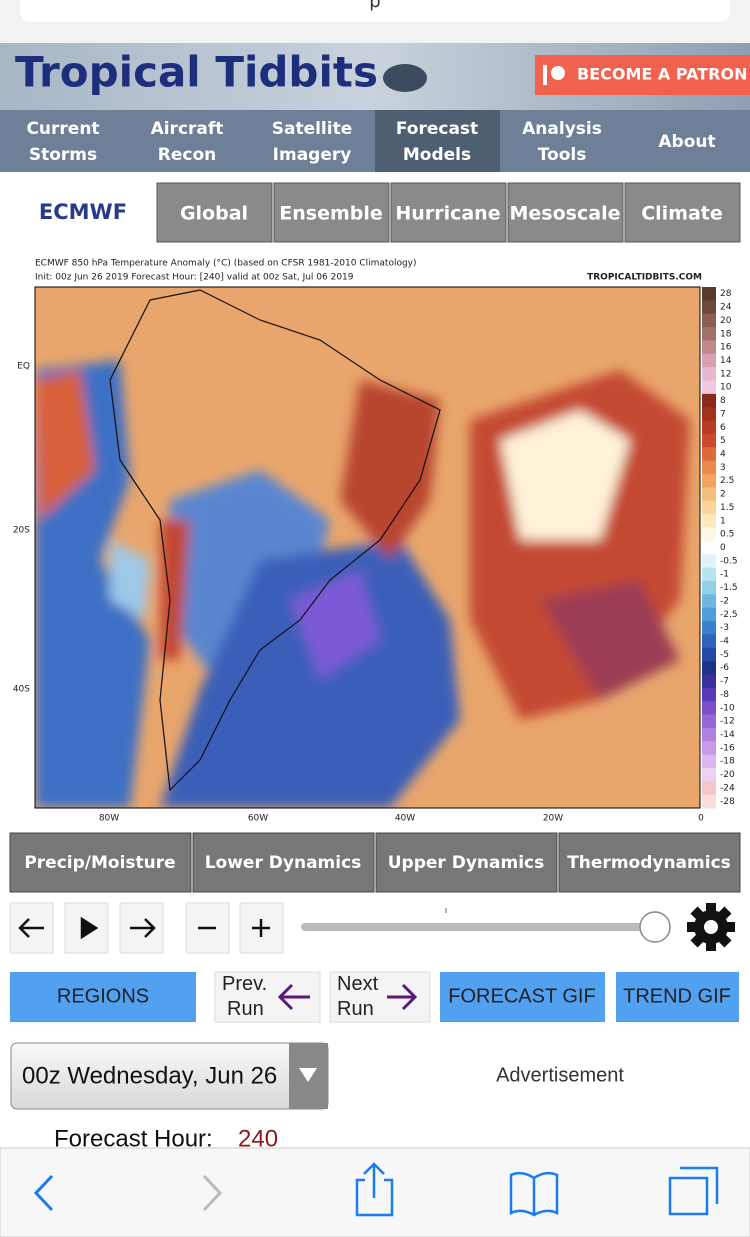  Describe the element at coordinates (724, 695) in the screenshot. I see `colorbar-label: -8` at that location.